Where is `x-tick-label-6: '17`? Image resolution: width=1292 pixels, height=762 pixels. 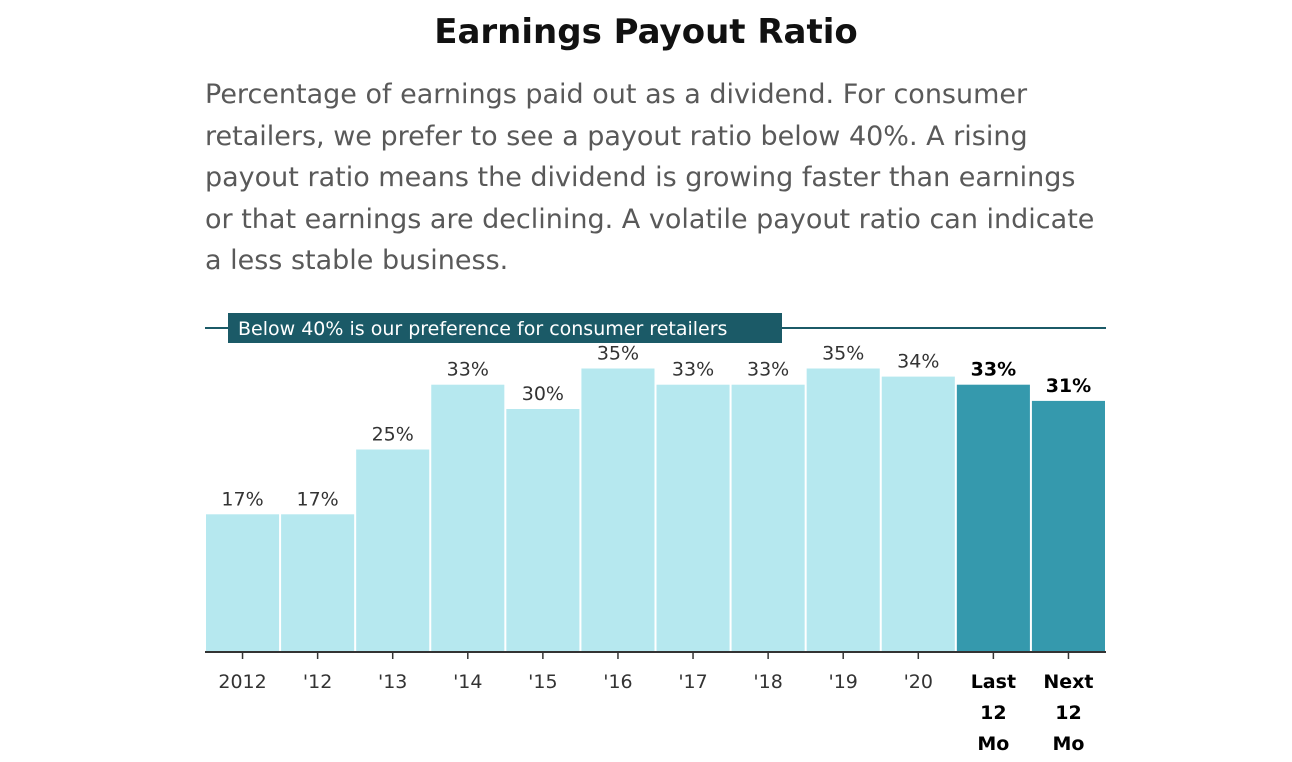
x-tick-label-6: '17 is located at coordinates (692, 682).